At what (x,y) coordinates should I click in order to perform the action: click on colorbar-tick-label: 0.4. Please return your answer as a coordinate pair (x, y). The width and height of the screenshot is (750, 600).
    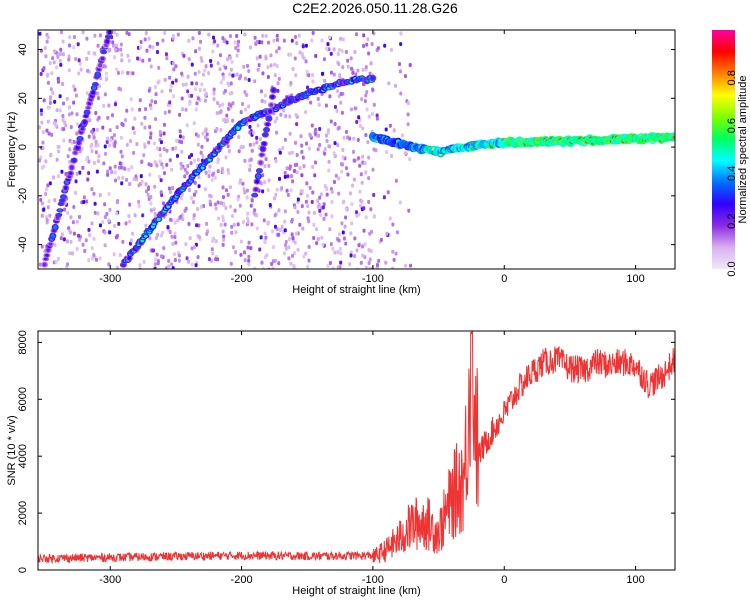
    Looking at the image, I should click on (732, 173).